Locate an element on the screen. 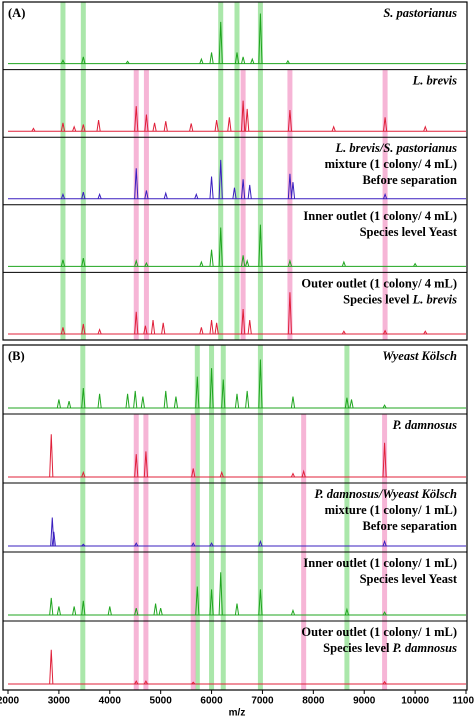 This screenshot has height=720, width=474. label-segment: P. damnosus is located at coordinates (425, 425).